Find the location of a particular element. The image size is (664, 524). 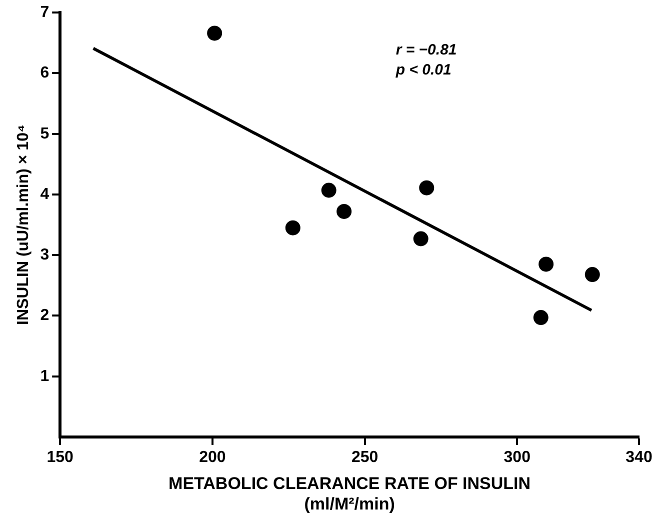

y-tick-label: 7 is located at coordinates (45, 13).